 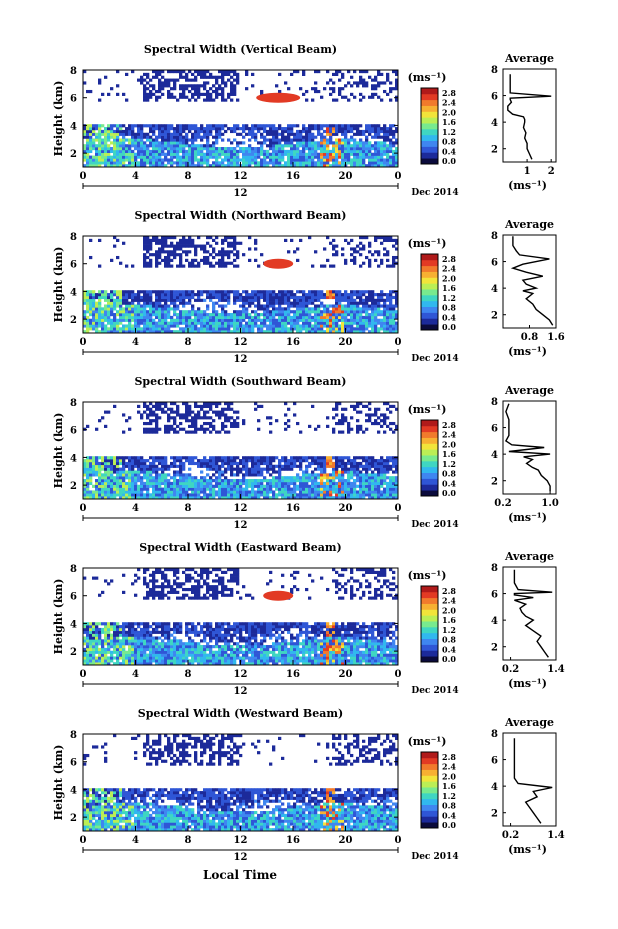 What do you see at coordinates (240, 381) in the screenshot?
I see `panel-title: Spectral Width (Southward Beam)` at bounding box center [240, 381].